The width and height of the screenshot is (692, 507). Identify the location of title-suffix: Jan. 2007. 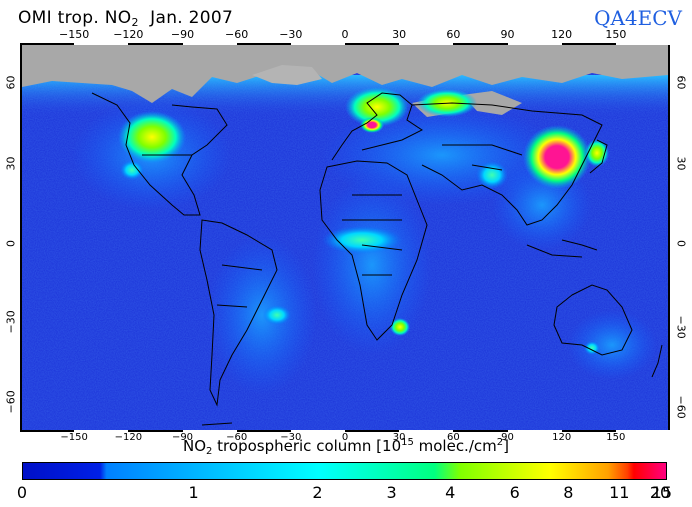
(186, 18).